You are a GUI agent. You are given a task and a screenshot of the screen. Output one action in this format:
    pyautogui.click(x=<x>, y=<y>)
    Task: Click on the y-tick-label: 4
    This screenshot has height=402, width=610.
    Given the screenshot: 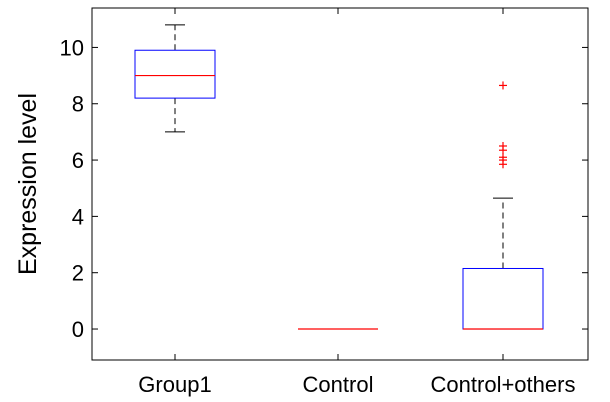 What is the action you would take?
    pyautogui.click(x=78, y=216)
    